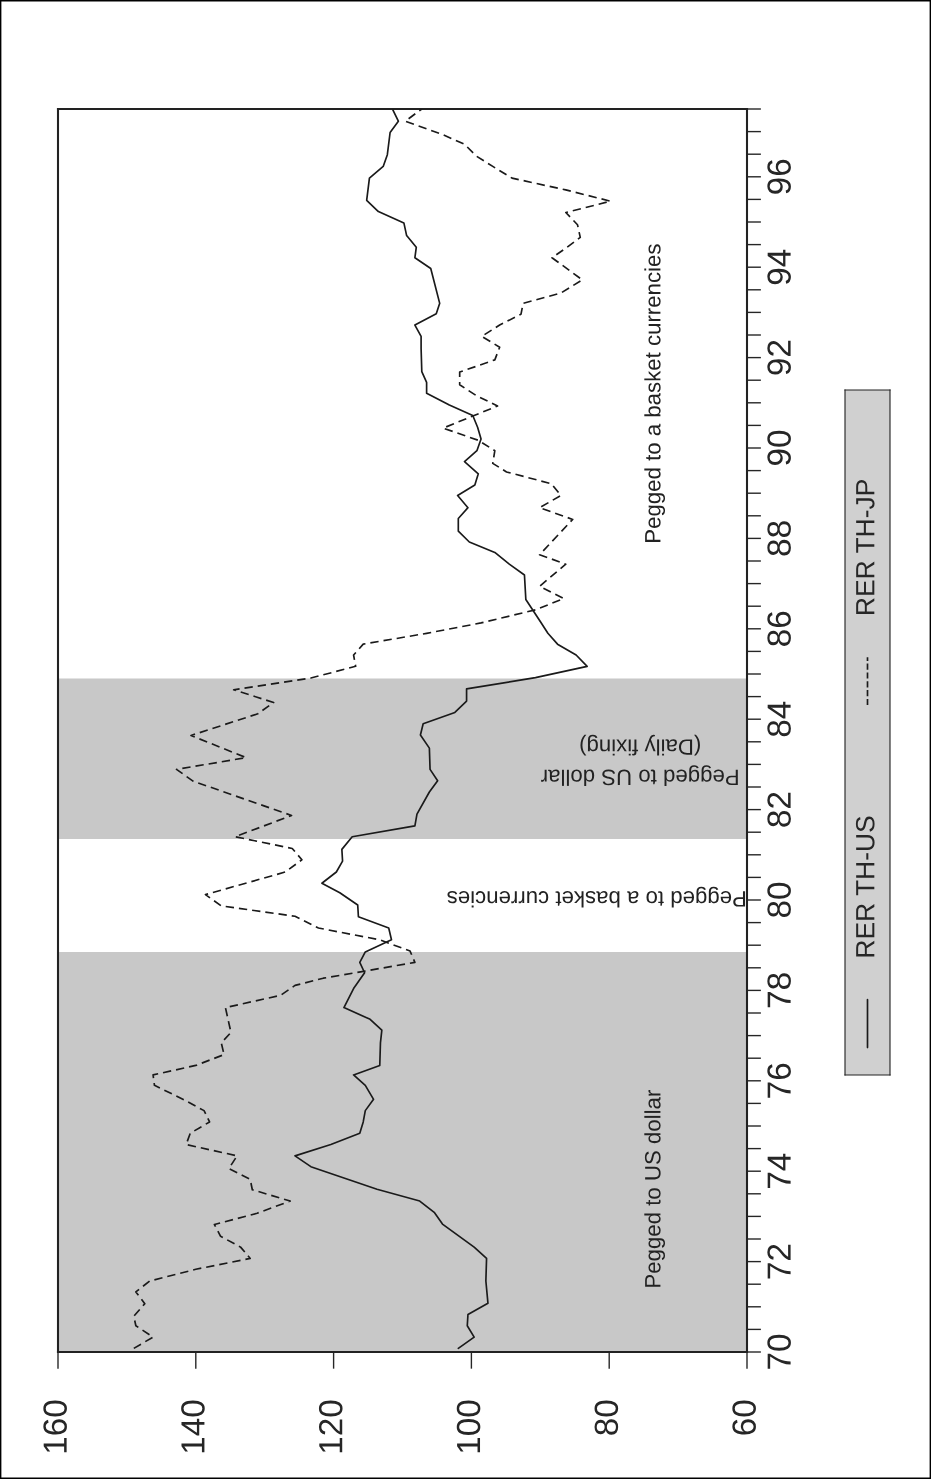  What do you see at coordinates (779, 1261) in the screenshot?
I see `y-tick-label: 72` at bounding box center [779, 1261].